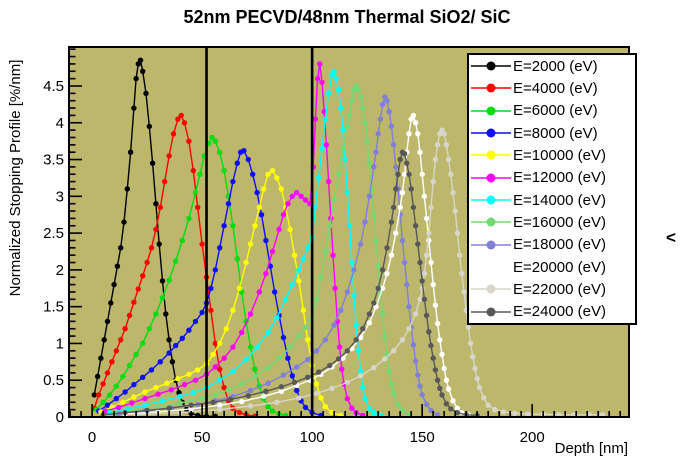 The image size is (698, 476). Describe the element at coordinates (555, 133) in the screenshot. I see `legend-label: E=8000 (eV)` at that location.